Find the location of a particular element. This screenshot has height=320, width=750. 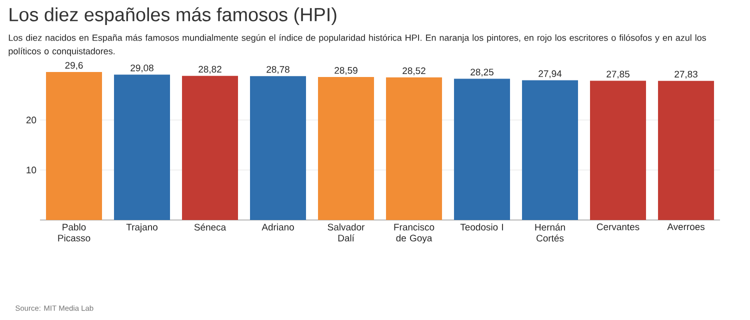

data-label: 28,78 is located at coordinates (278, 70).